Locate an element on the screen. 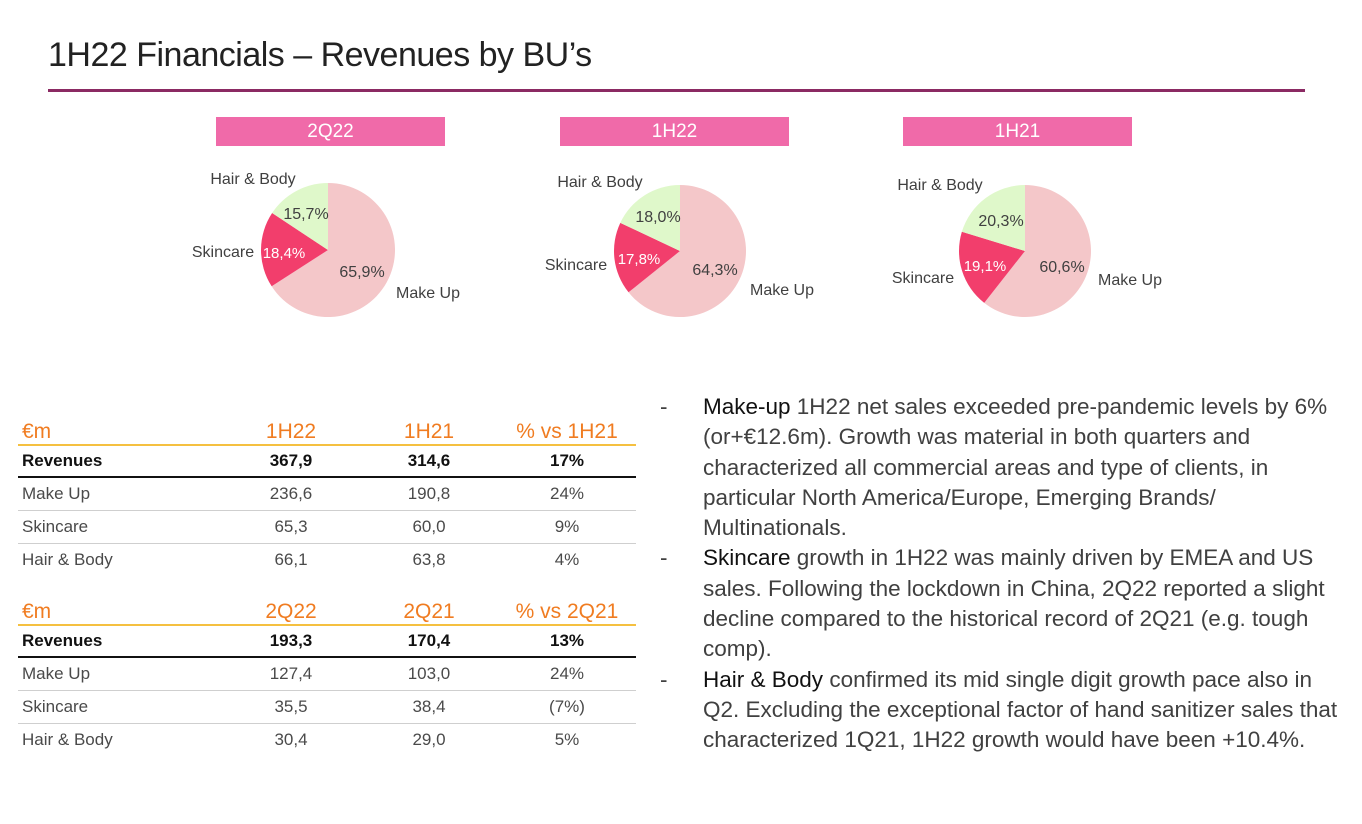 This screenshot has height=824, width=1362. table-cell: 4% is located at coordinates (567, 559).